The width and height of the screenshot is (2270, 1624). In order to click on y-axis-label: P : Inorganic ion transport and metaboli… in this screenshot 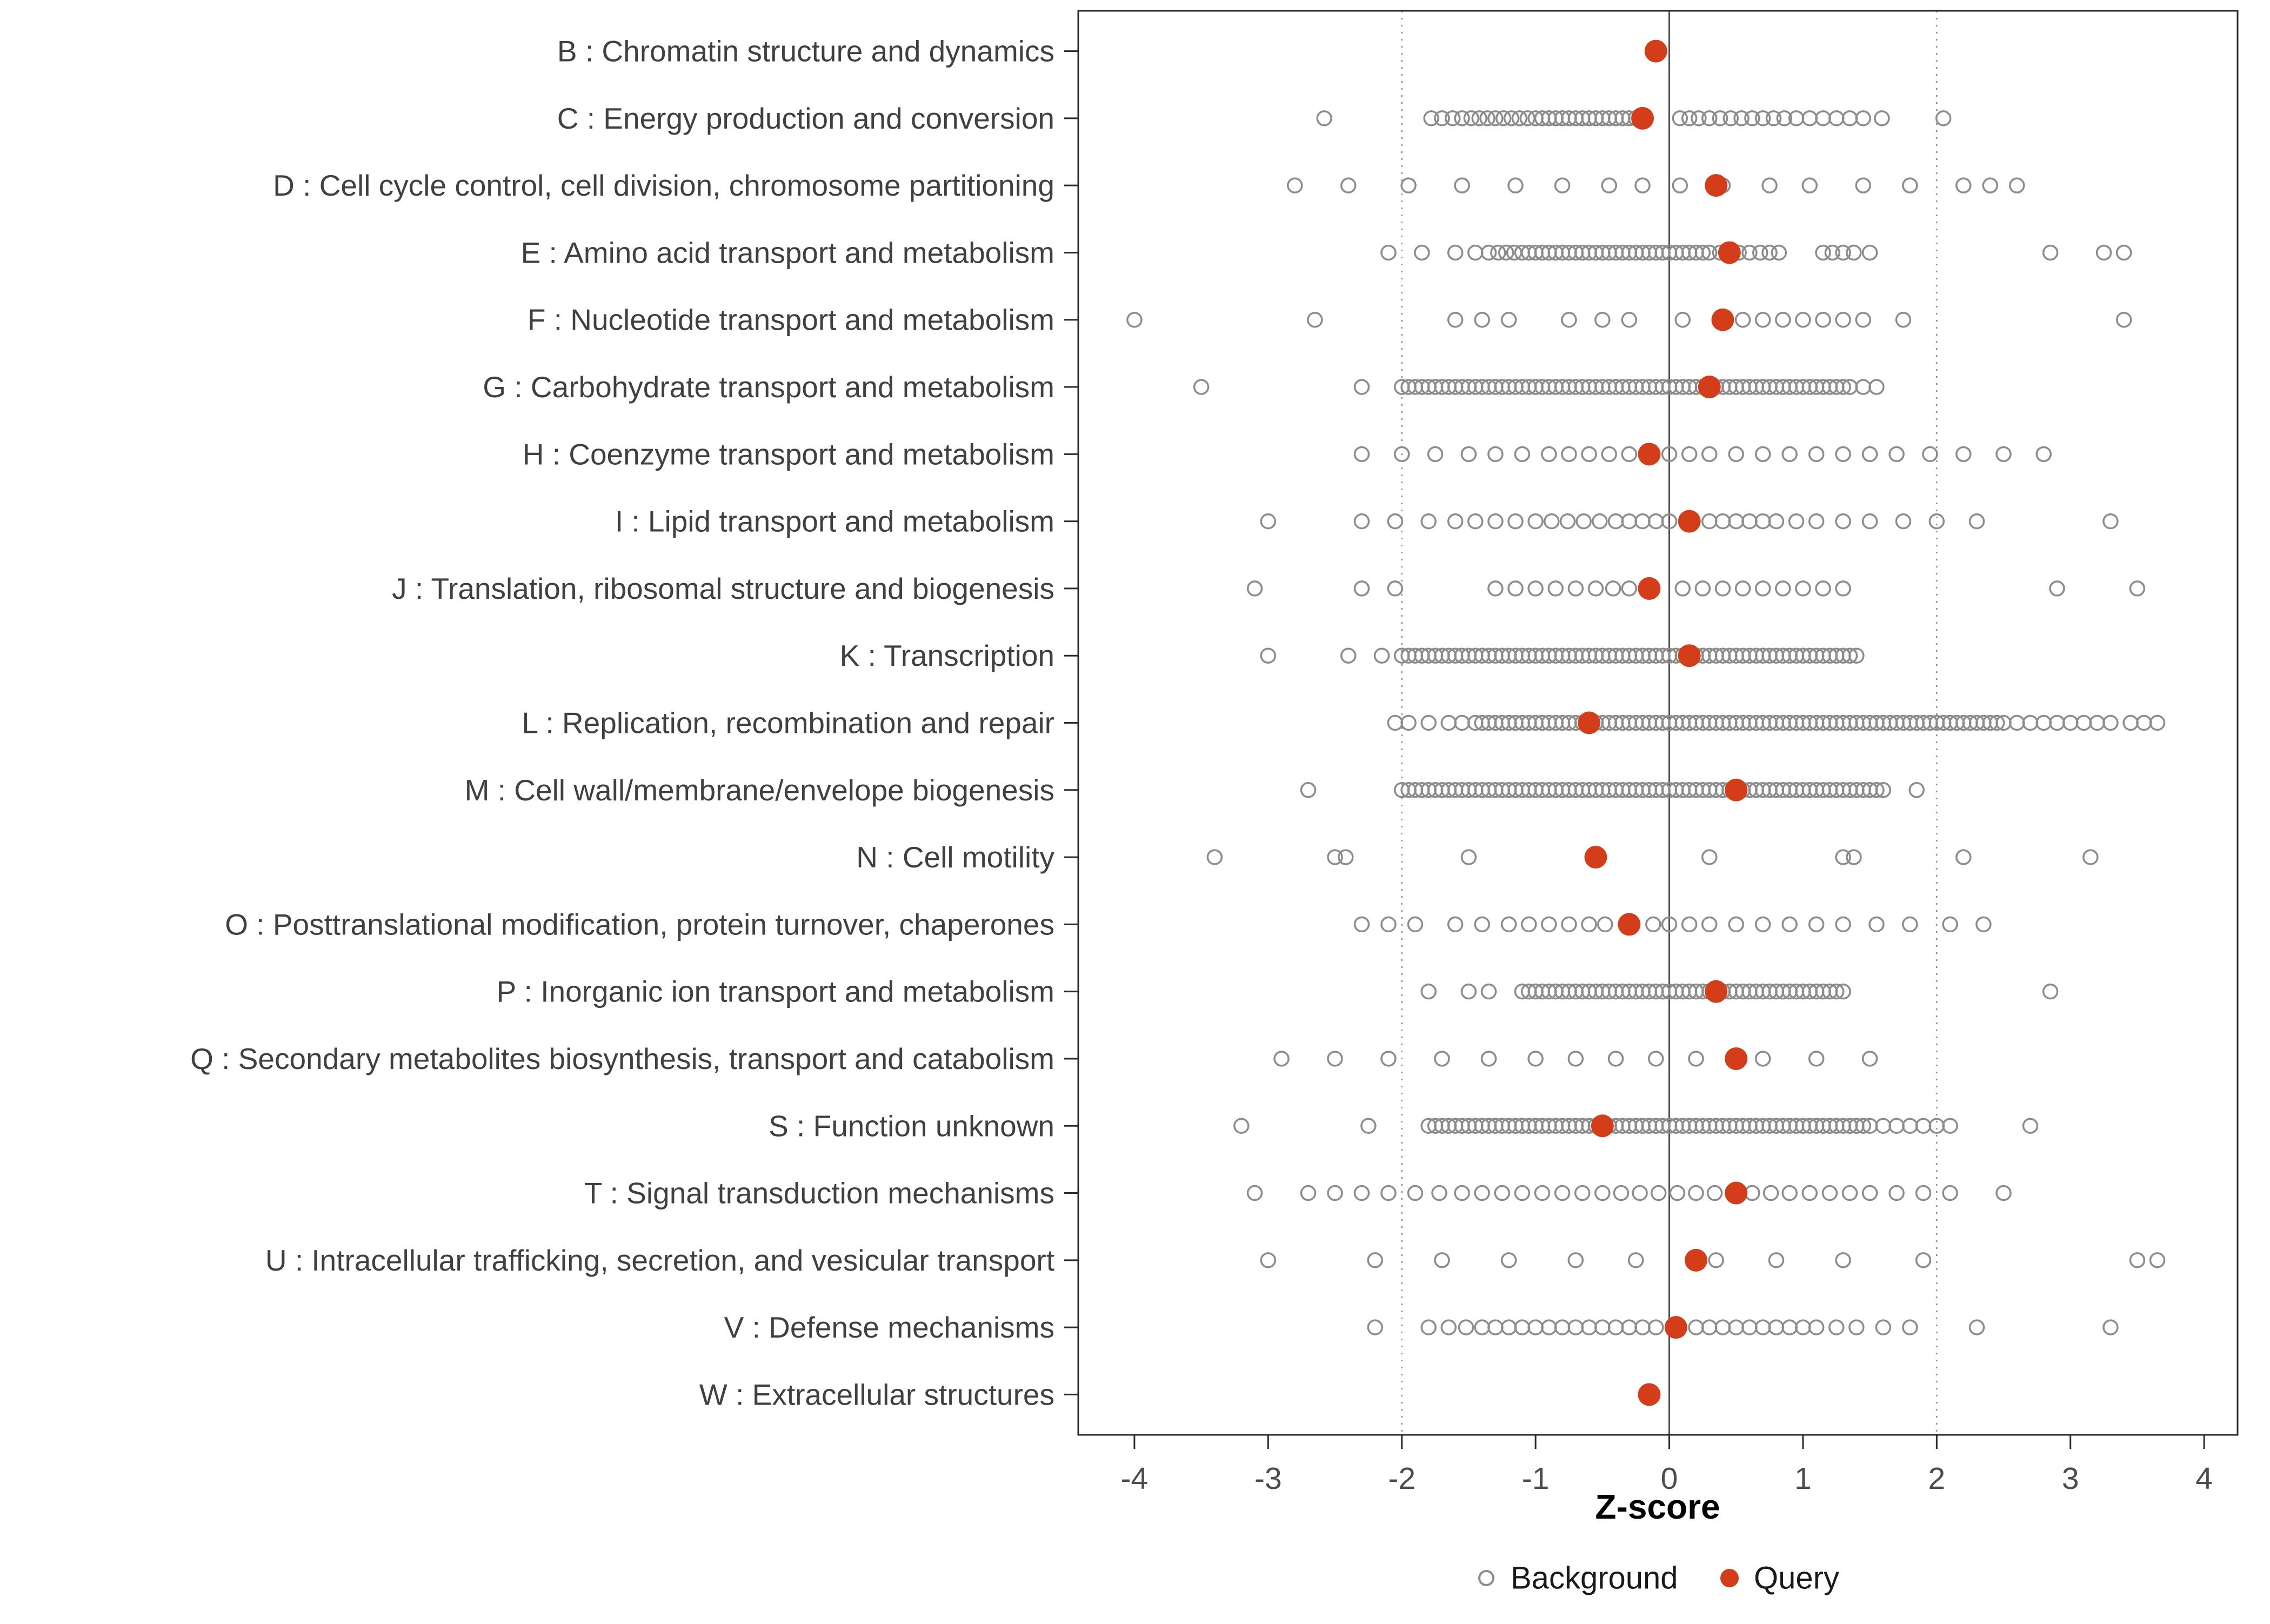, I will do `click(775, 991)`.